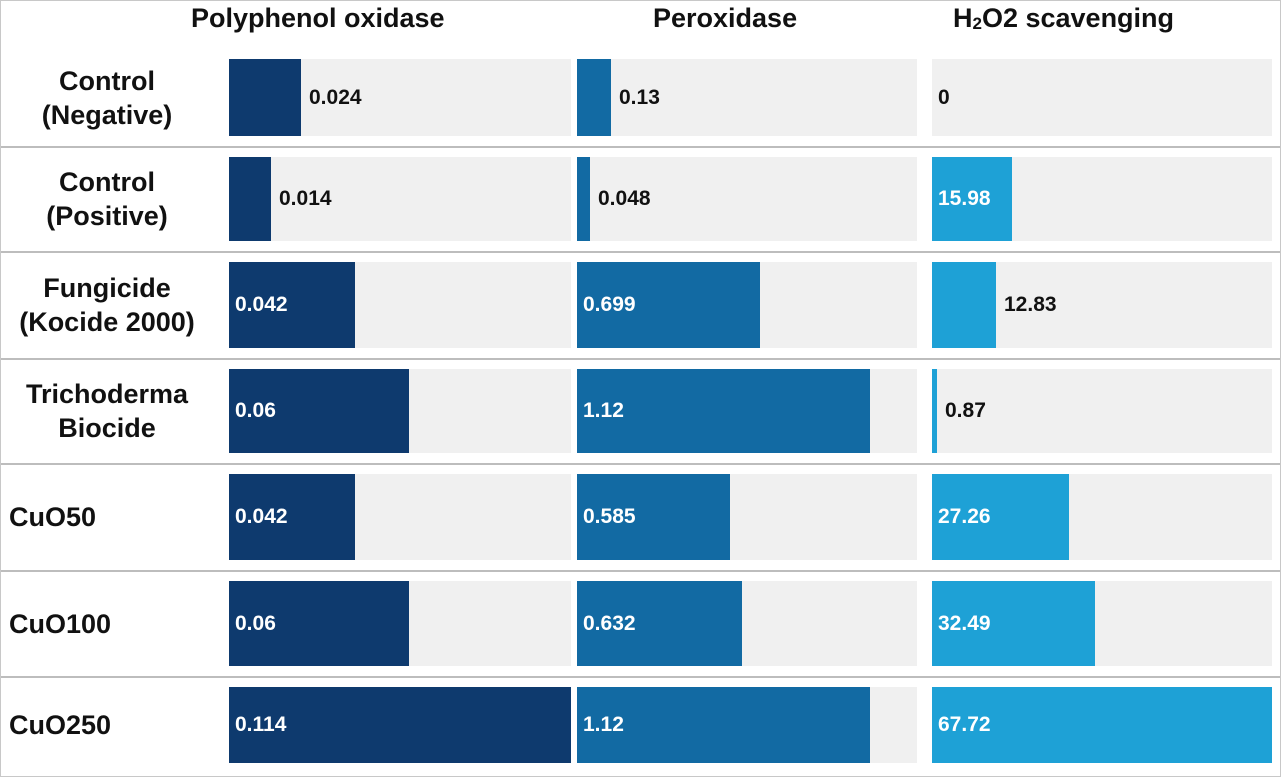  What do you see at coordinates (318, 18) in the screenshot?
I see `column-title-polyphenol-oxidase: Polyphenol oxidase` at bounding box center [318, 18].